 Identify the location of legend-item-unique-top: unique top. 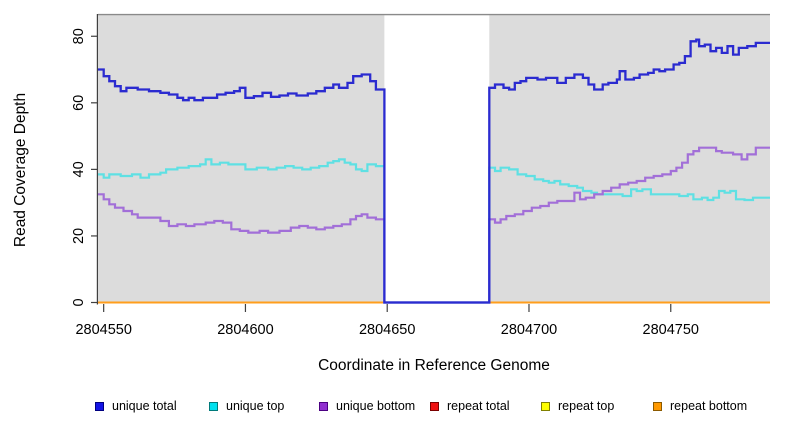
(246, 406).